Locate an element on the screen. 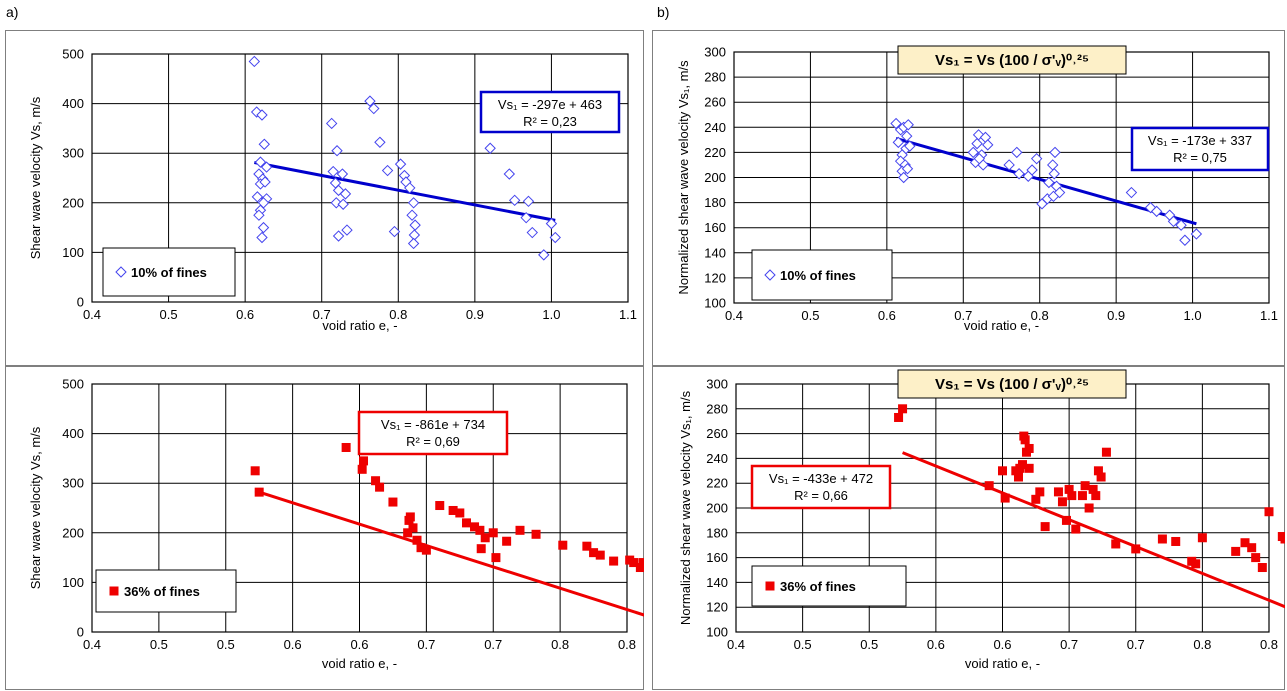  panel-label-a: a) is located at coordinates (12, 12).